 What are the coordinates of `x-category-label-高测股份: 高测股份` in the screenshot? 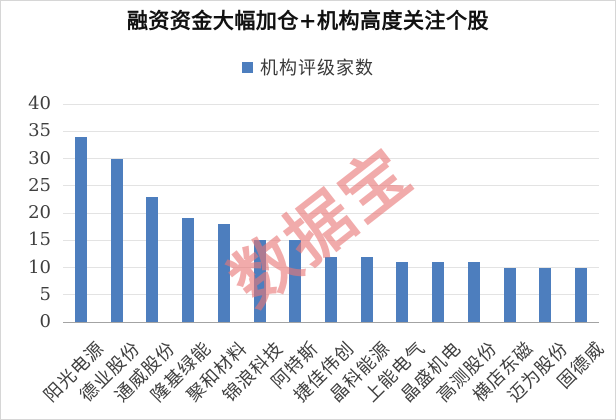 It's located at (467, 372).